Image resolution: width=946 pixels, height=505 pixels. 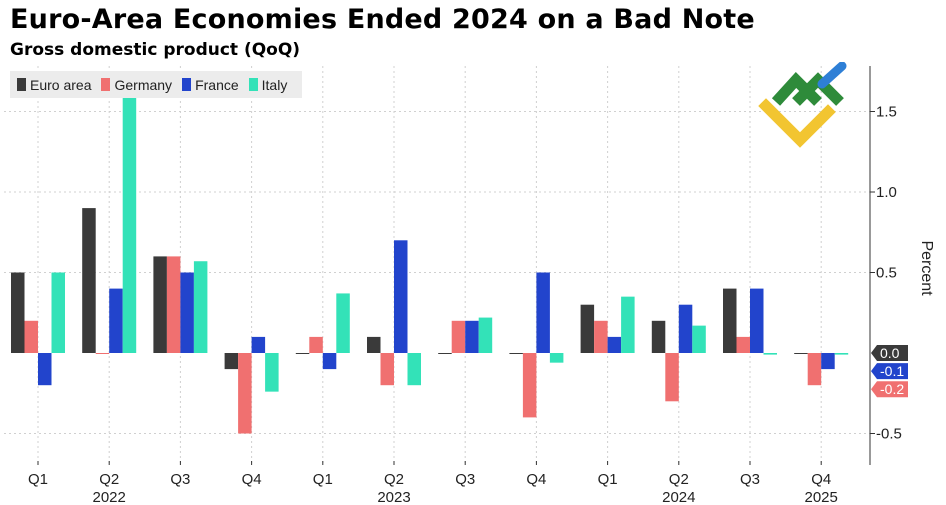 I want to click on legend-label-euro-area: Euro area, so click(x=61, y=84).